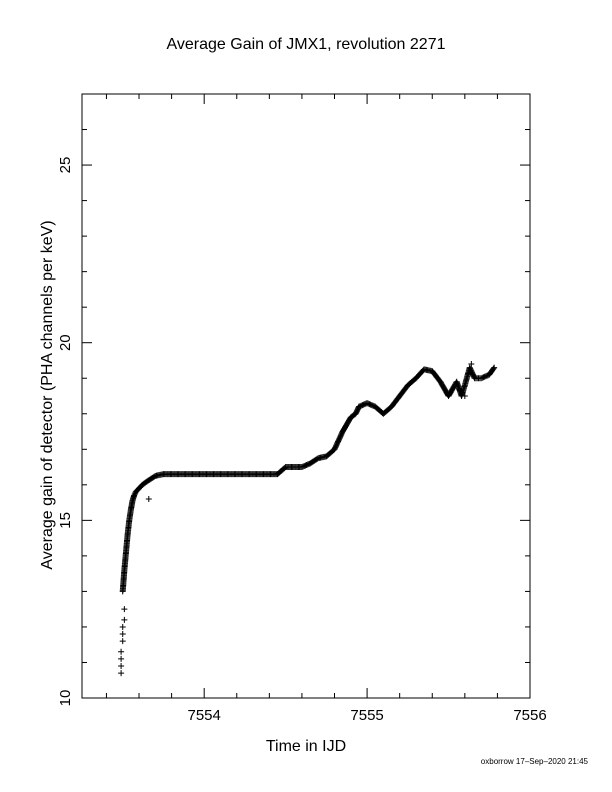  I want to click on y-tick-label: 15, so click(65, 520).